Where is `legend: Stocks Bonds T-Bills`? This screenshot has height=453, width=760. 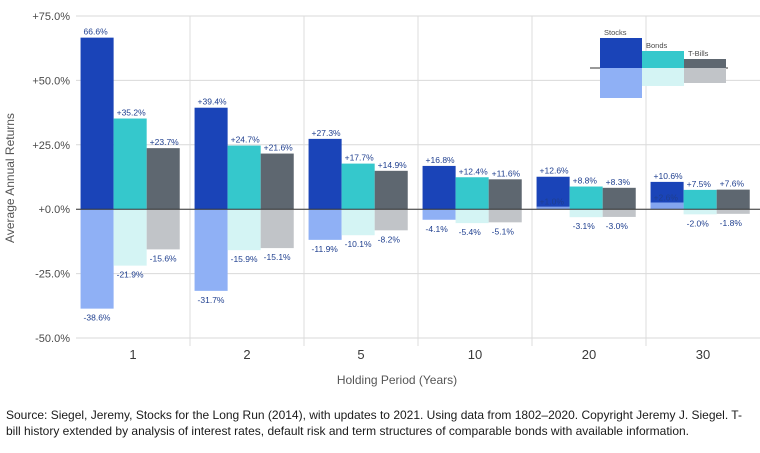
legend: Stocks Bonds T-Bills is located at coordinates (659, 63).